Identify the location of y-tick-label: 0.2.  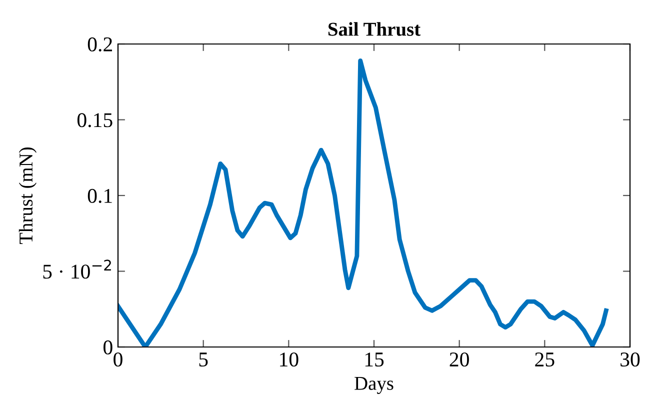
(100, 44).